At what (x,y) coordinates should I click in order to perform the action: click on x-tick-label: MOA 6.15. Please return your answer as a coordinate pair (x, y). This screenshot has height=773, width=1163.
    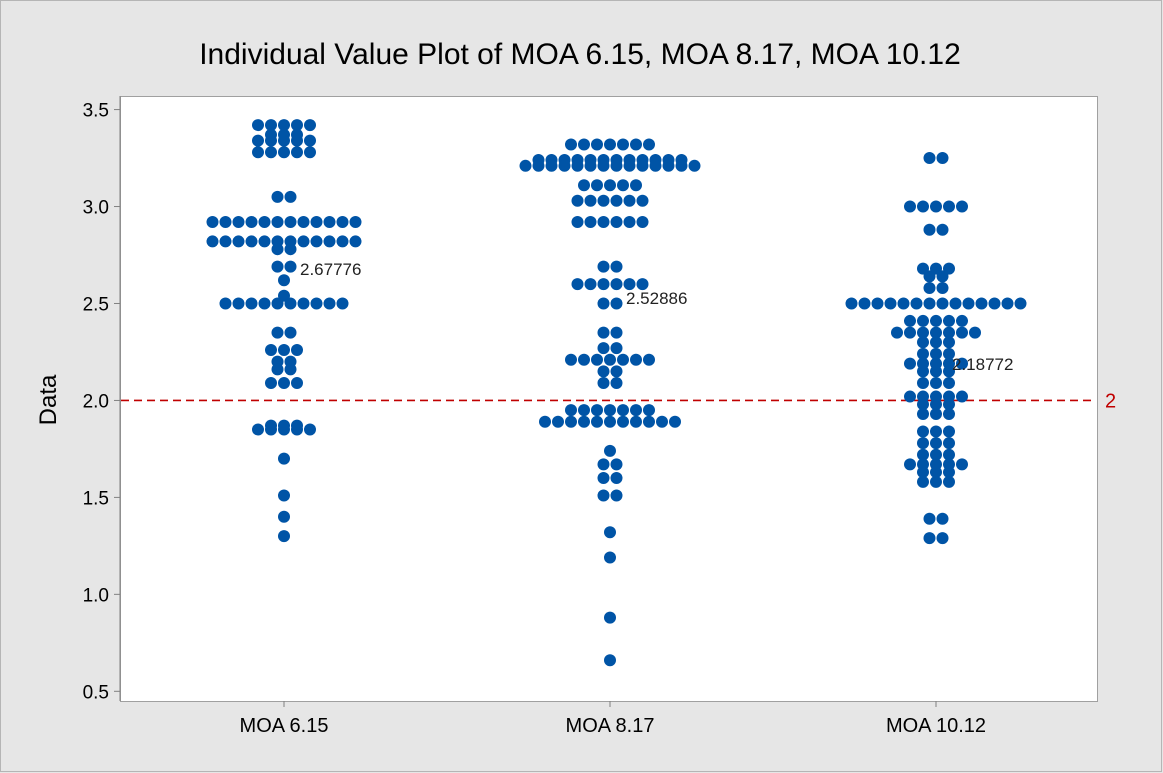
    Looking at the image, I should click on (284, 726).